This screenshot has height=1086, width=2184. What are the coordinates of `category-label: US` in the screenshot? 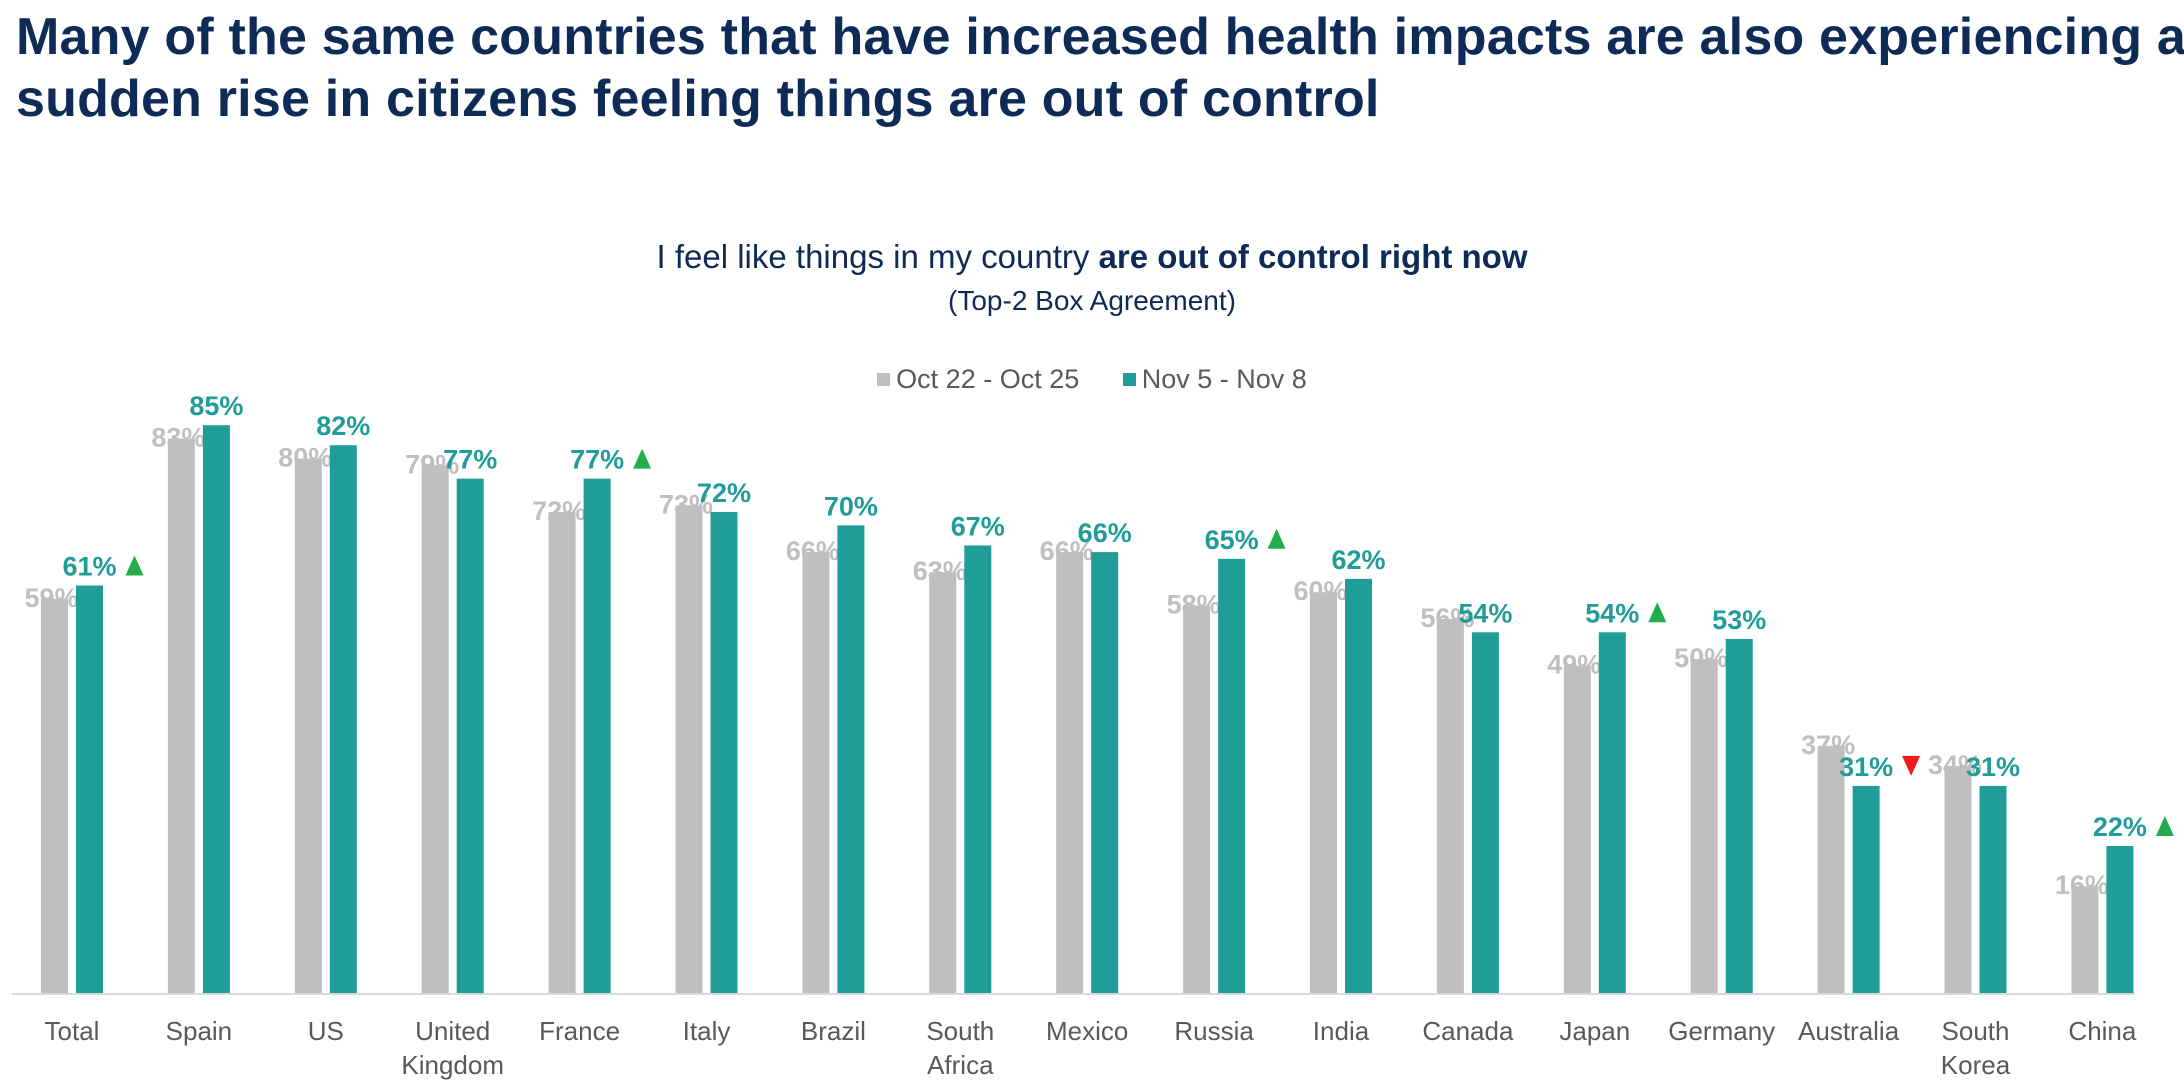 It's located at (326, 1031).